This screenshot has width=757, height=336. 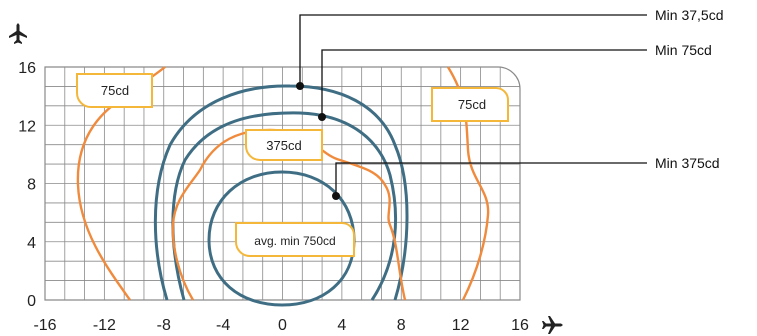 I want to click on x-tick-label: 0, so click(x=282, y=325).